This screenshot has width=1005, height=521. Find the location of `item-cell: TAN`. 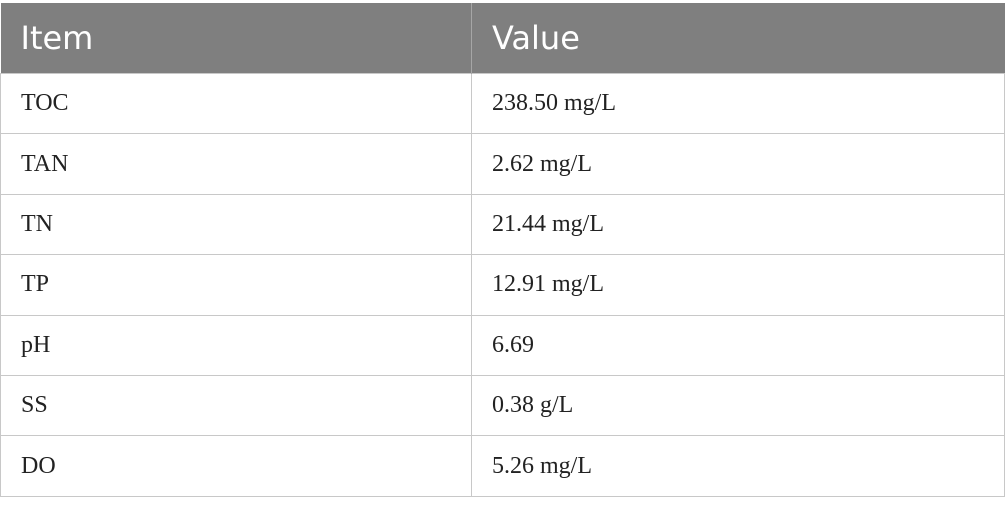

item-cell: TAN is located at coordinates (236, 164).